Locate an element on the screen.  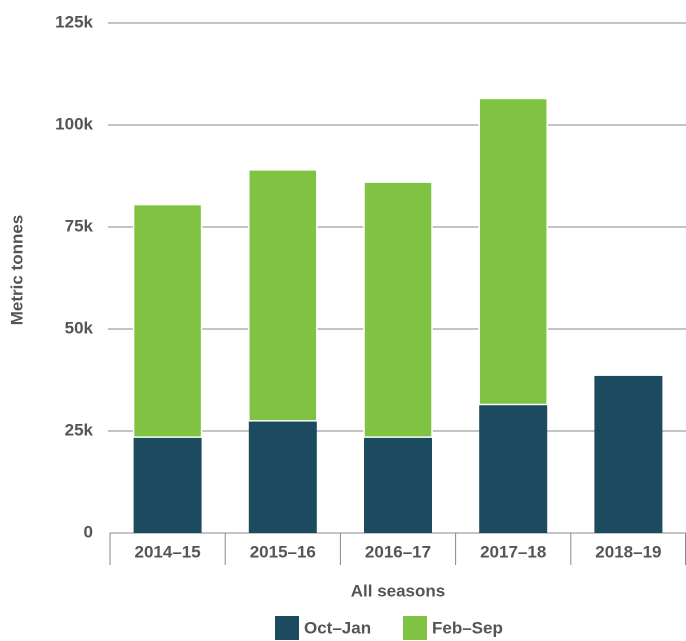
legend-label: Oct–Jan is located at coordinates (337, 627).